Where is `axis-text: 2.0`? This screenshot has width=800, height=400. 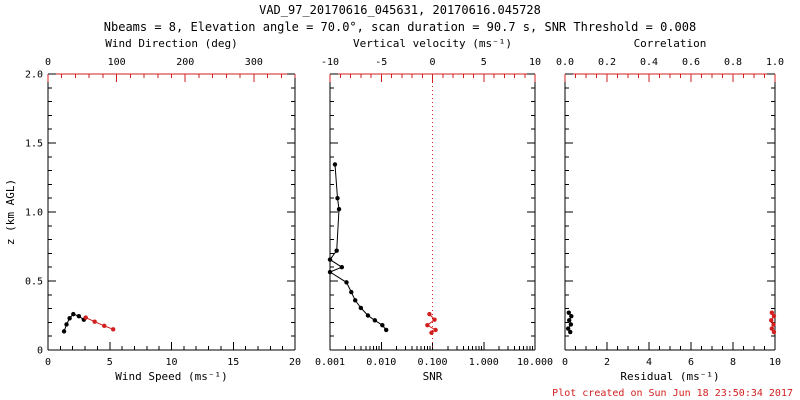
axis-text: 2.0 is located at coordinates (34, 75).